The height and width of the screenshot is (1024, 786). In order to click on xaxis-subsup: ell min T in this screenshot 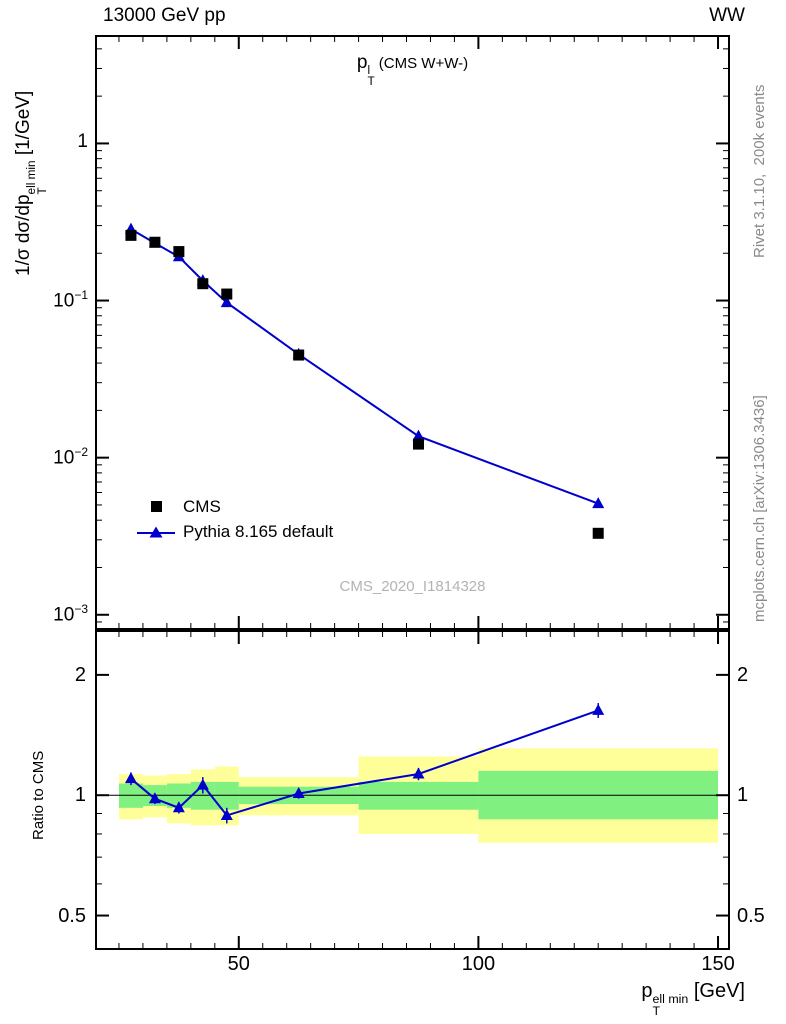, I will do `click(670, 1005)`.